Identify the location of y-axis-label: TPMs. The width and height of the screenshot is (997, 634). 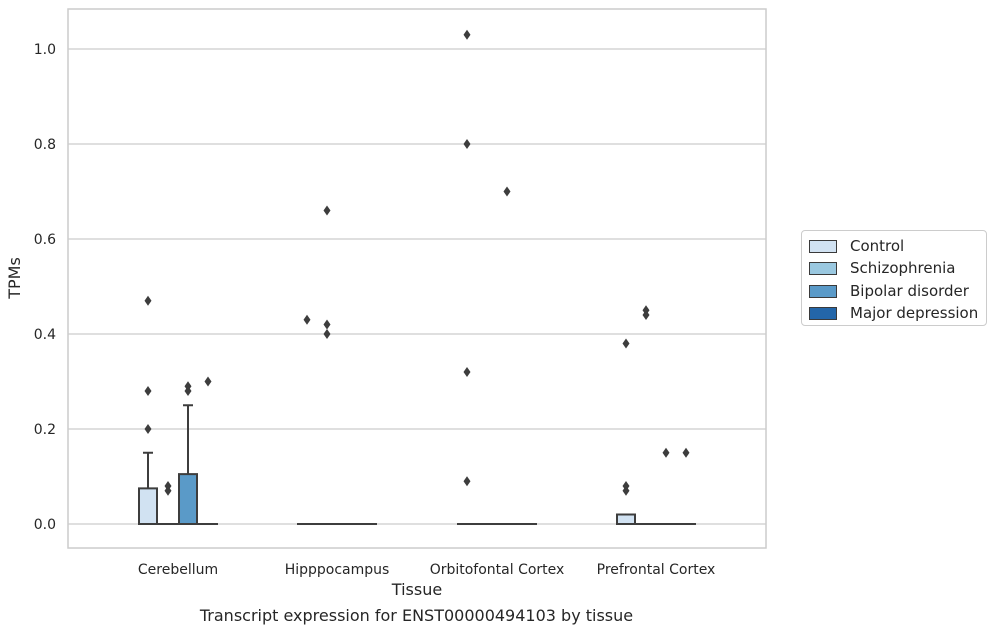
(14, 278).